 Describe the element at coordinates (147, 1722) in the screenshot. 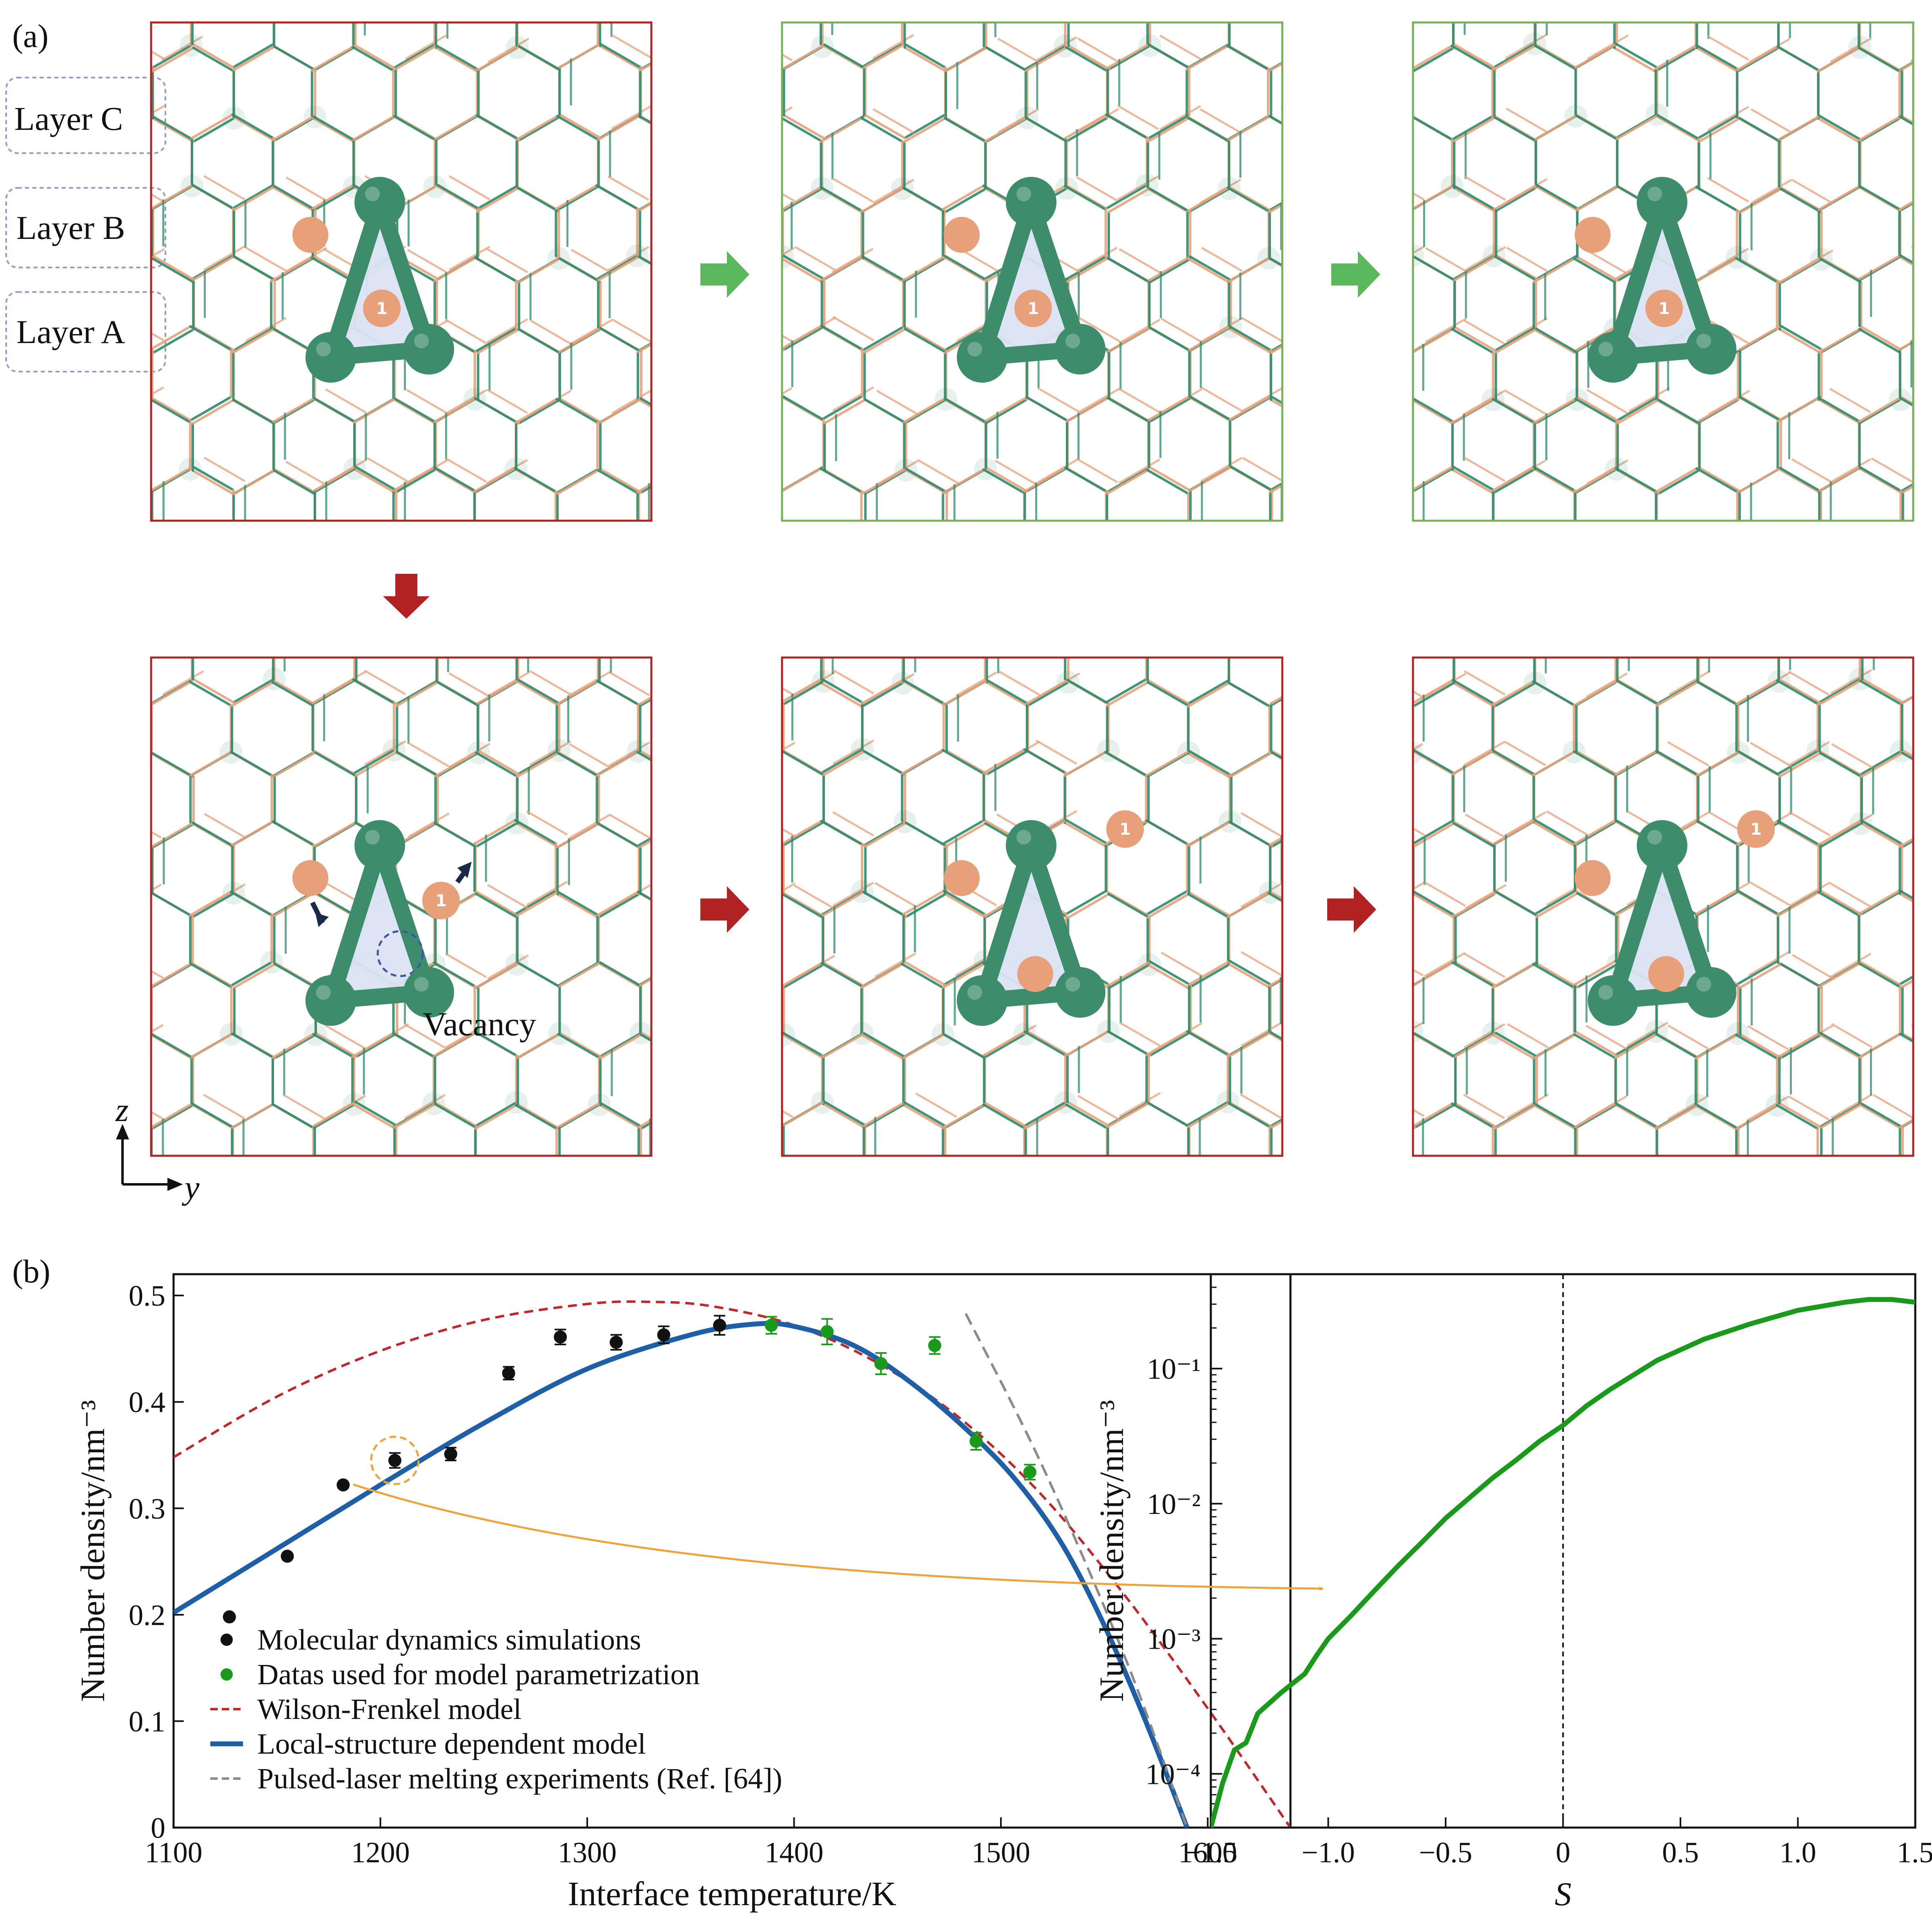

I see `y-tick-label: 0.1` at that location.